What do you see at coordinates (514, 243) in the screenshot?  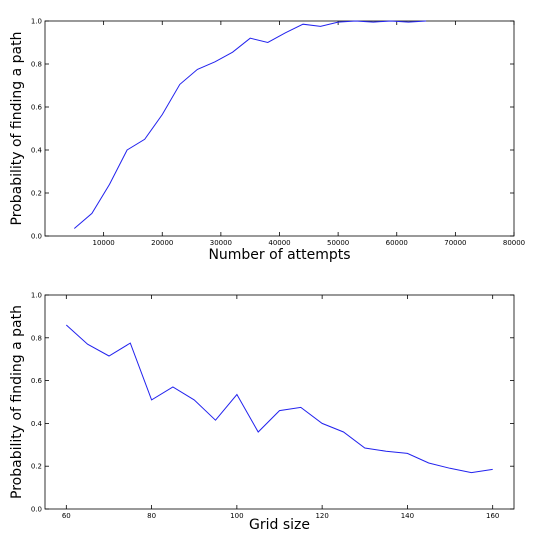 I see `x-tick-label: 80000` at bounding box center [514, 243].